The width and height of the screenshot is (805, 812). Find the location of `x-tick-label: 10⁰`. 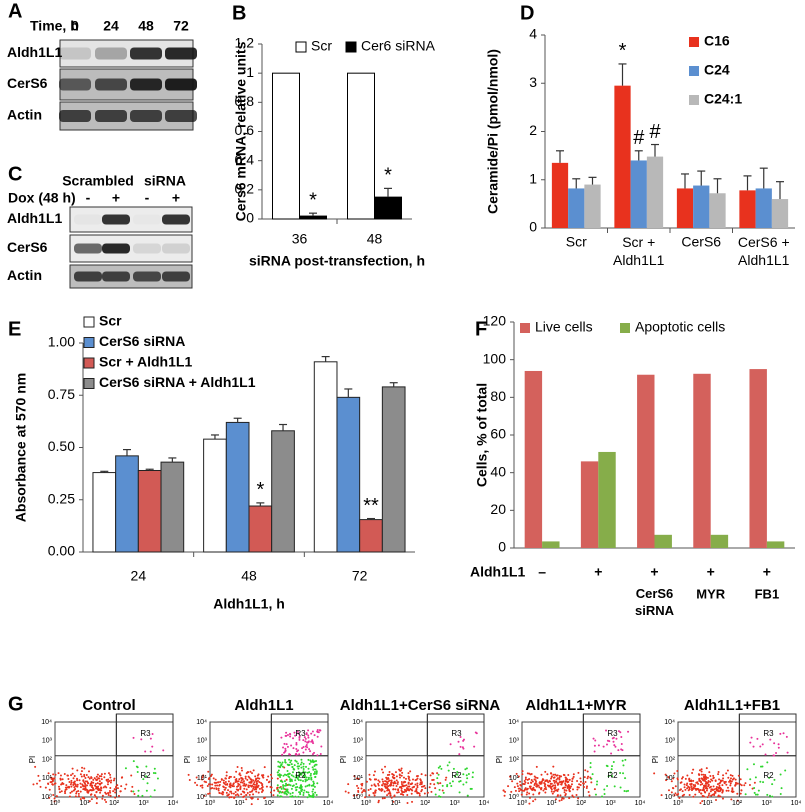

x-tick-label: 10⁰ is located at coordinates (678, 803).